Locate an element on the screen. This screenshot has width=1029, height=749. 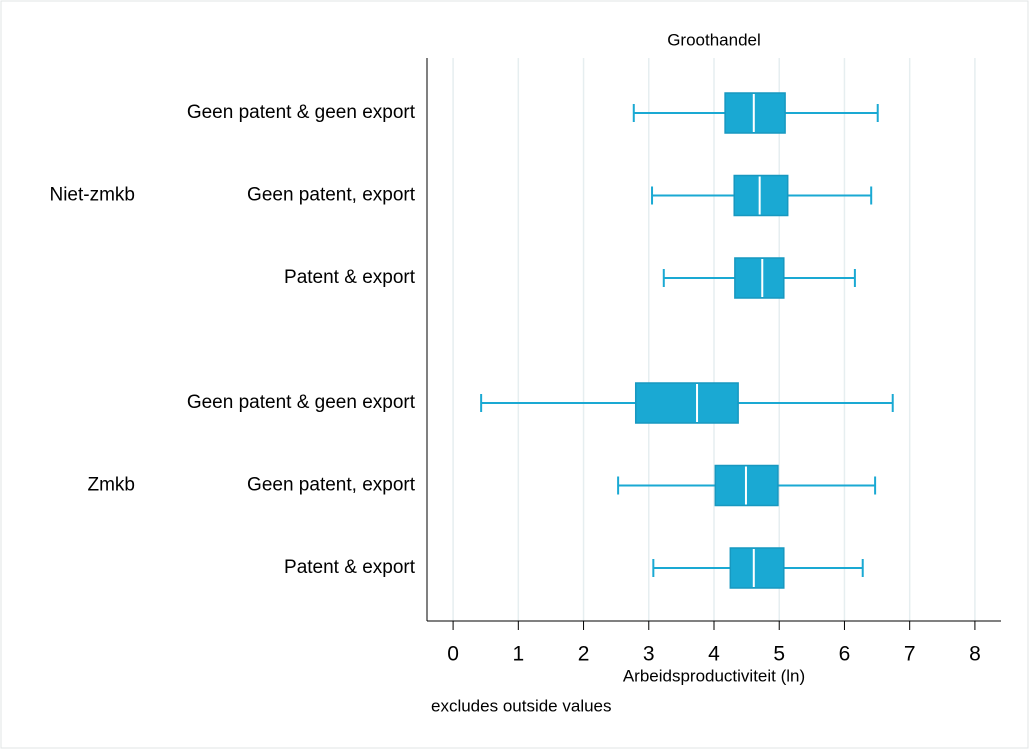
x-tick-label: 8 is located at coordinates (975, 654).